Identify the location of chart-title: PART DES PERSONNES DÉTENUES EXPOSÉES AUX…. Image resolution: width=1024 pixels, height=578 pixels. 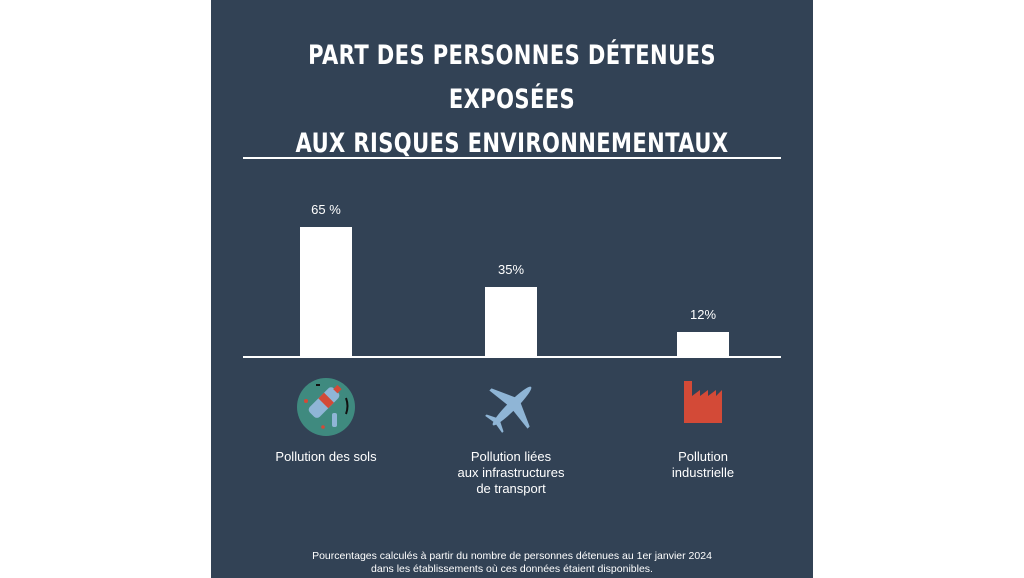
(512, 100).